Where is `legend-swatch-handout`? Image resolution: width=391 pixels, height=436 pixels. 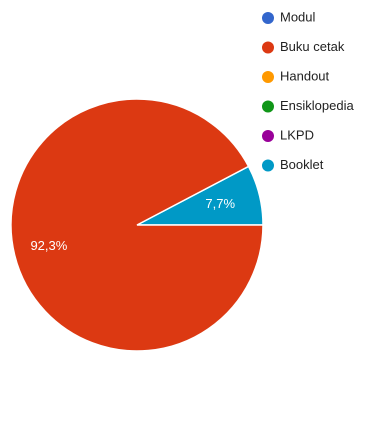
legend-swatch-handout is located at coordinates (268, 77).